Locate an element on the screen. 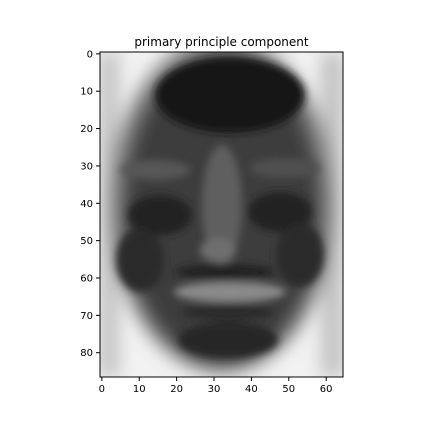  y-tick-label: 20 is located at coordinates (86, 129).